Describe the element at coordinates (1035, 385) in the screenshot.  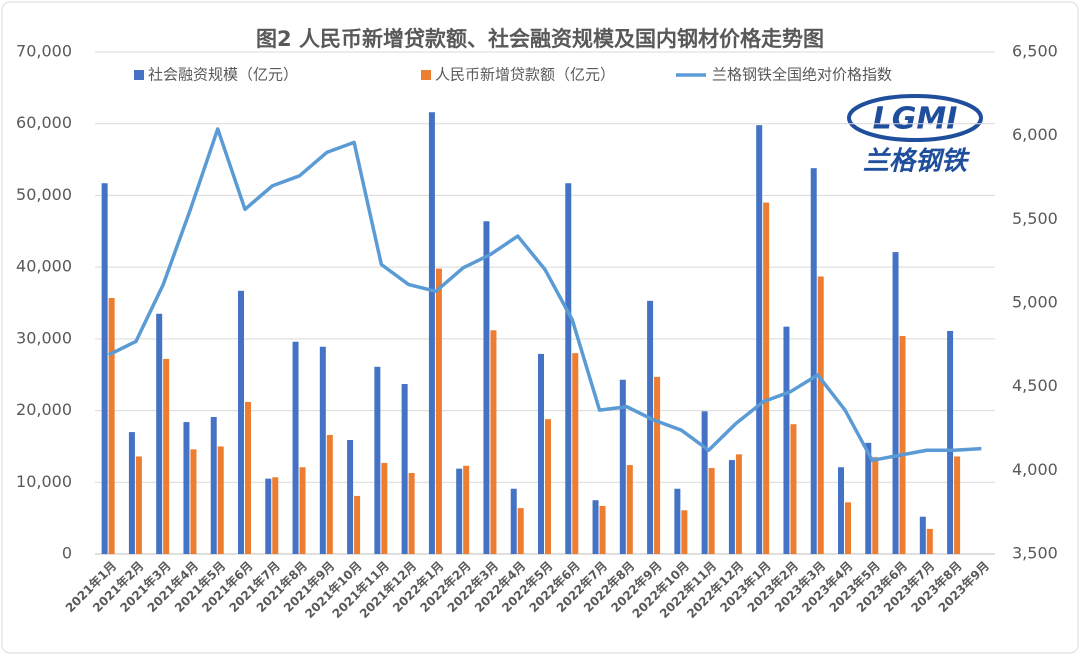
I see `y2-tick-label: 4,500` at that location.